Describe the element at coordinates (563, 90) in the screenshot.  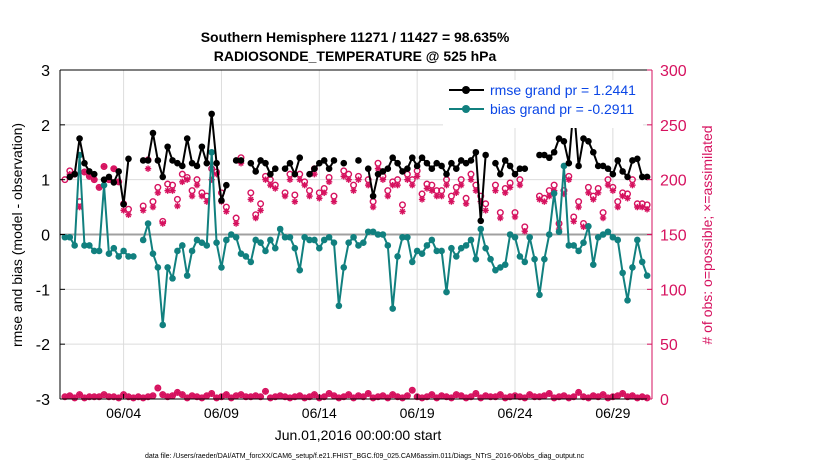
I see `legend-rmse-label: rmse grand pr = 1.2441` at that location.